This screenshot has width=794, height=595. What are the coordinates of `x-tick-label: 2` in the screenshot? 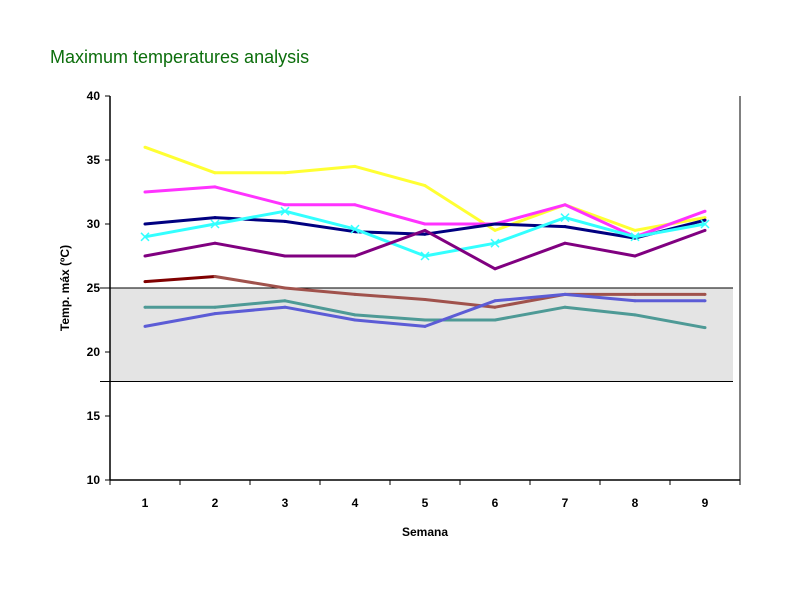 It's located at (215, 503).